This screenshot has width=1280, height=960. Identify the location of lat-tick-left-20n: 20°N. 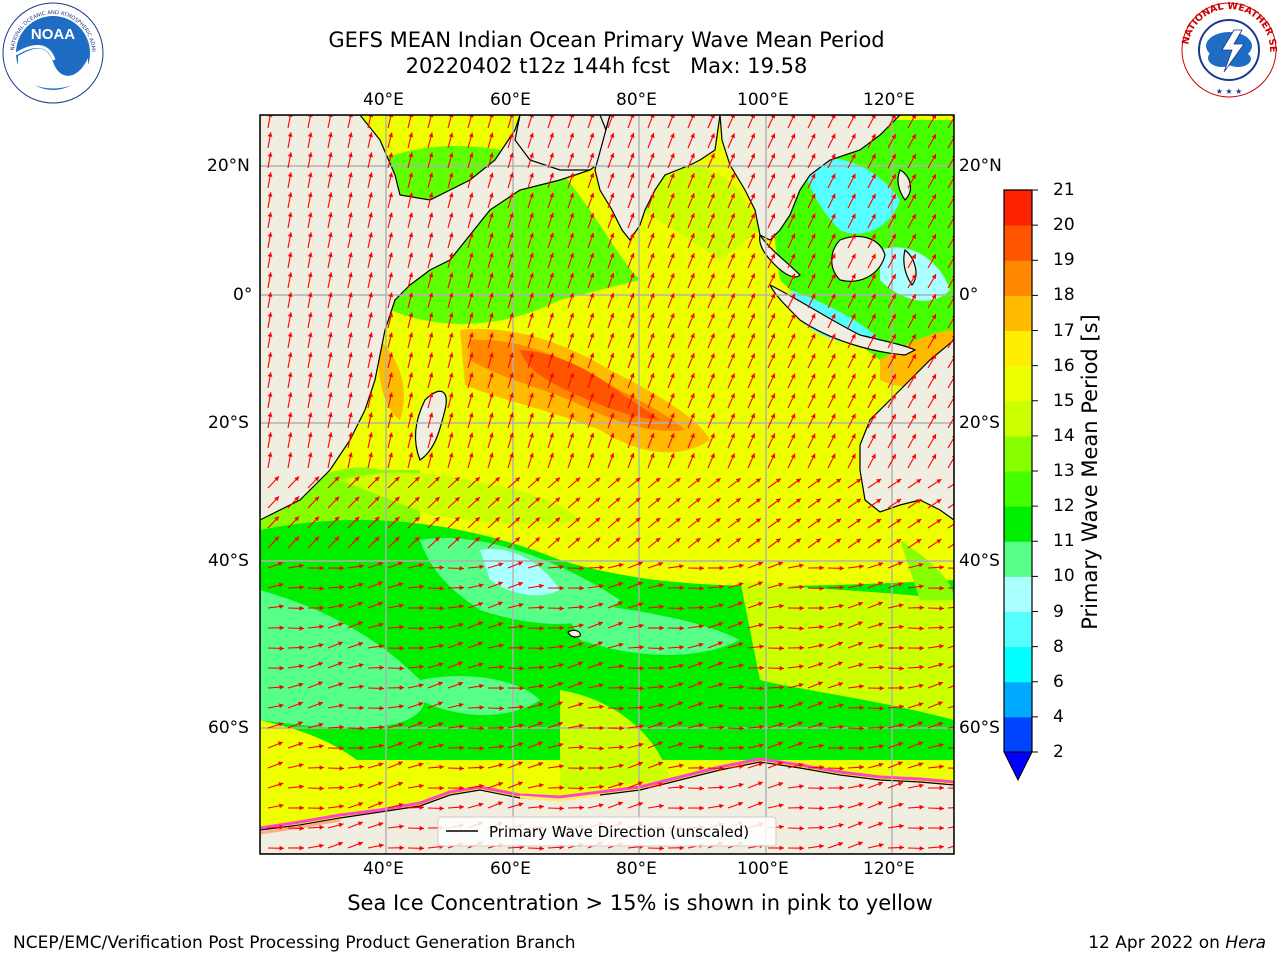
(228, 166).